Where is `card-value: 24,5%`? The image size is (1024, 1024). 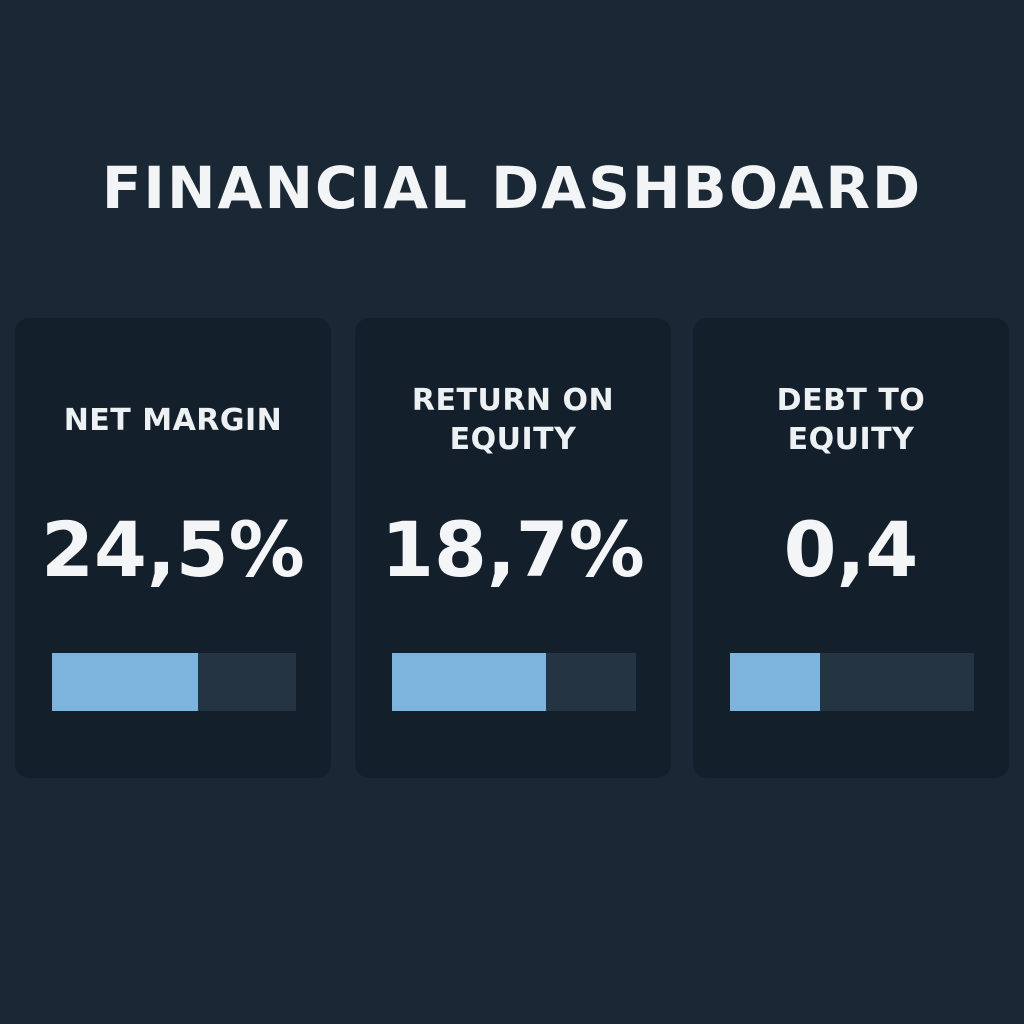
card-value: 24,5% is located at coordinates (173, 549).